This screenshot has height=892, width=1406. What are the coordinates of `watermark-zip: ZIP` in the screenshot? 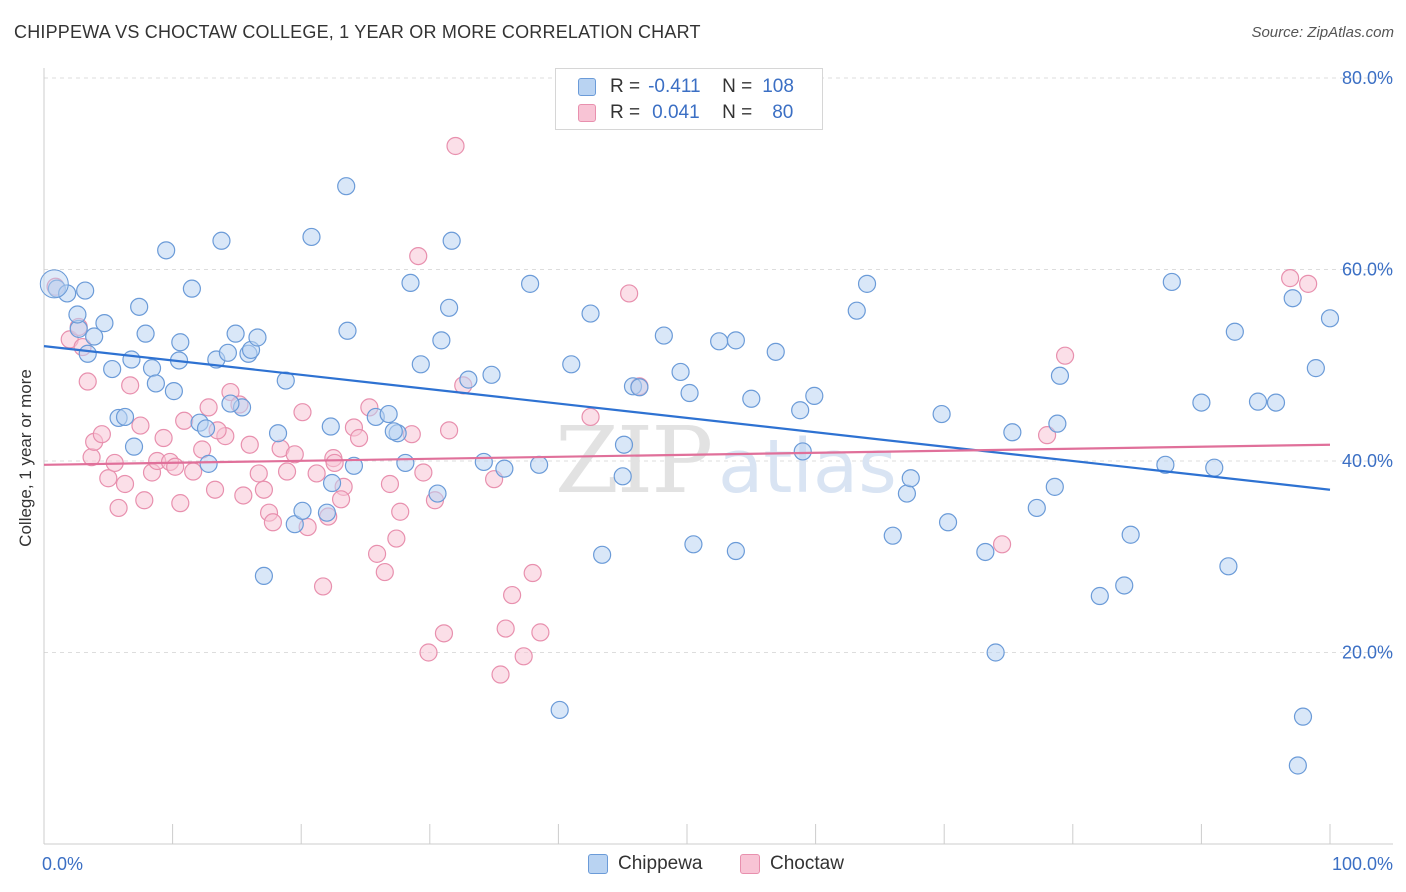 It's located at (633, 460).